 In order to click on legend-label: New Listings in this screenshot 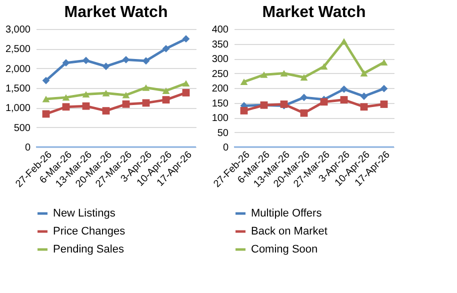, I will do `click(84, 214)`.